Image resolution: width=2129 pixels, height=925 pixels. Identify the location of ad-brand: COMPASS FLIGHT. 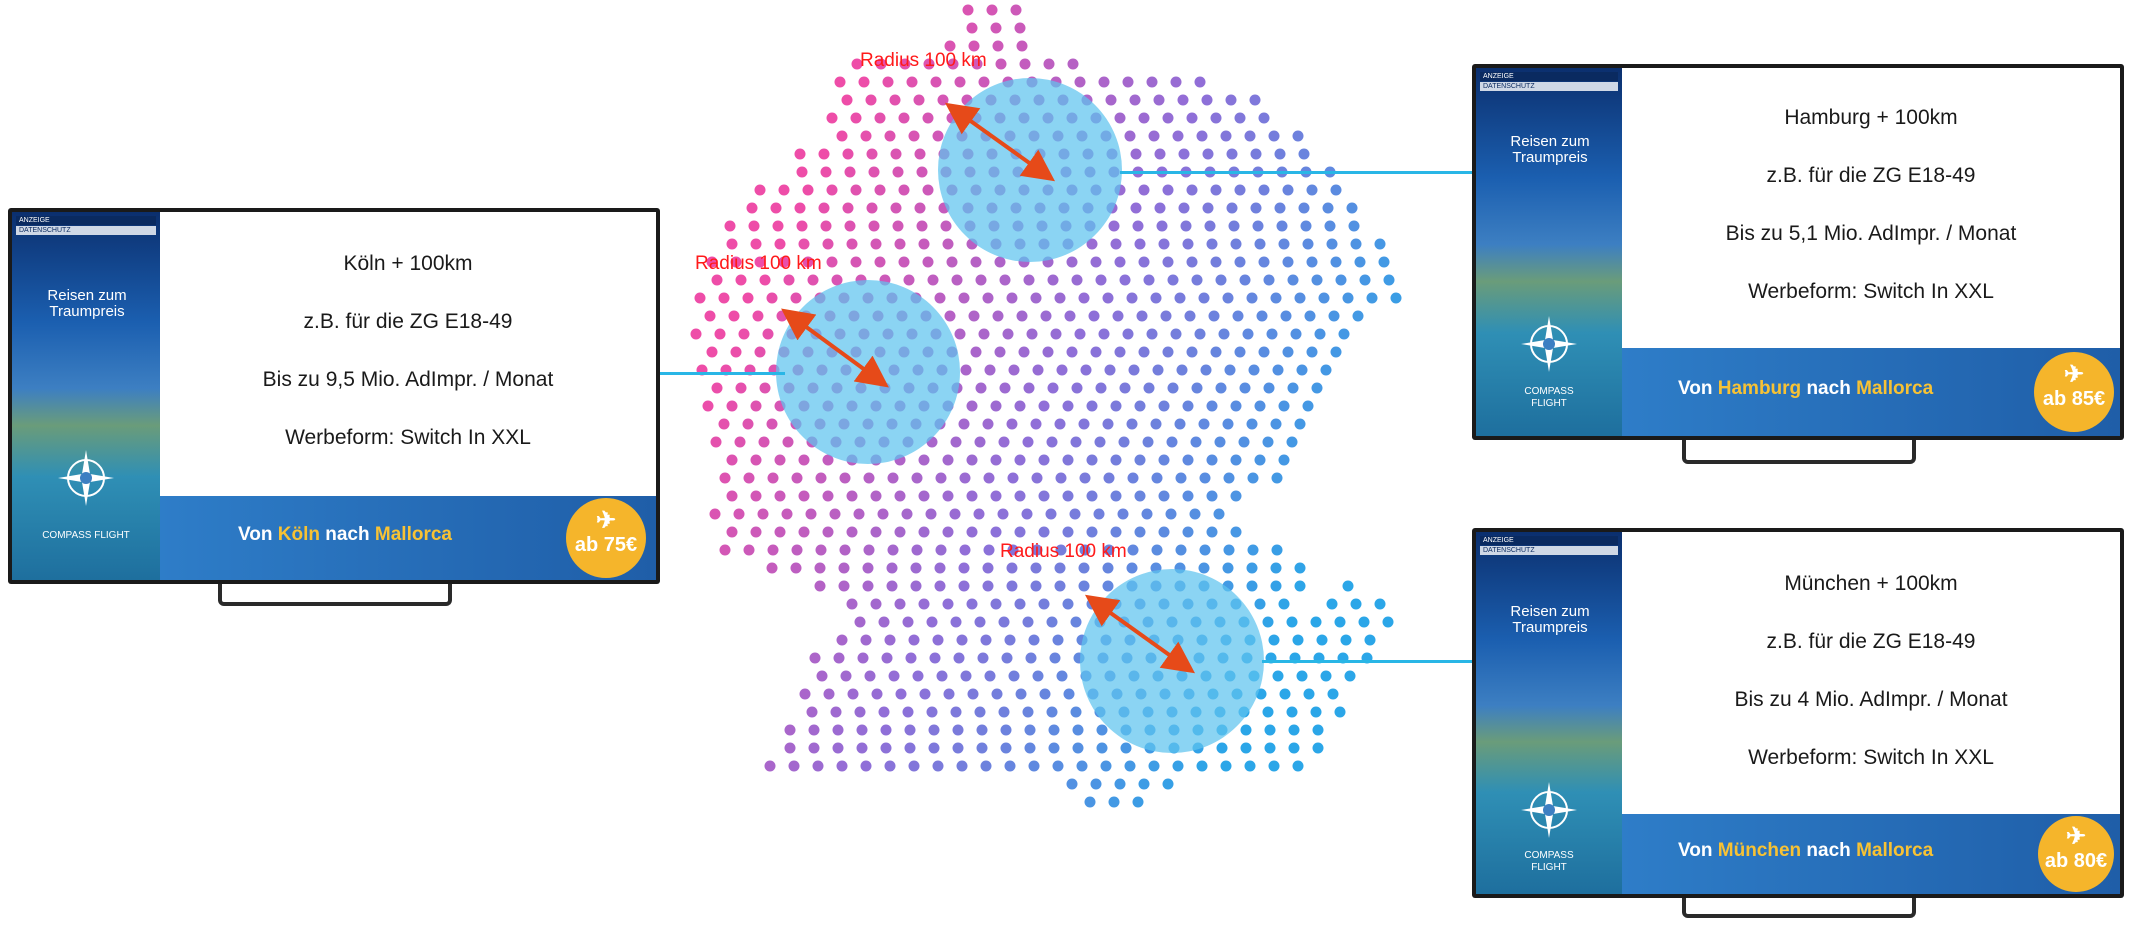
(86, 535).